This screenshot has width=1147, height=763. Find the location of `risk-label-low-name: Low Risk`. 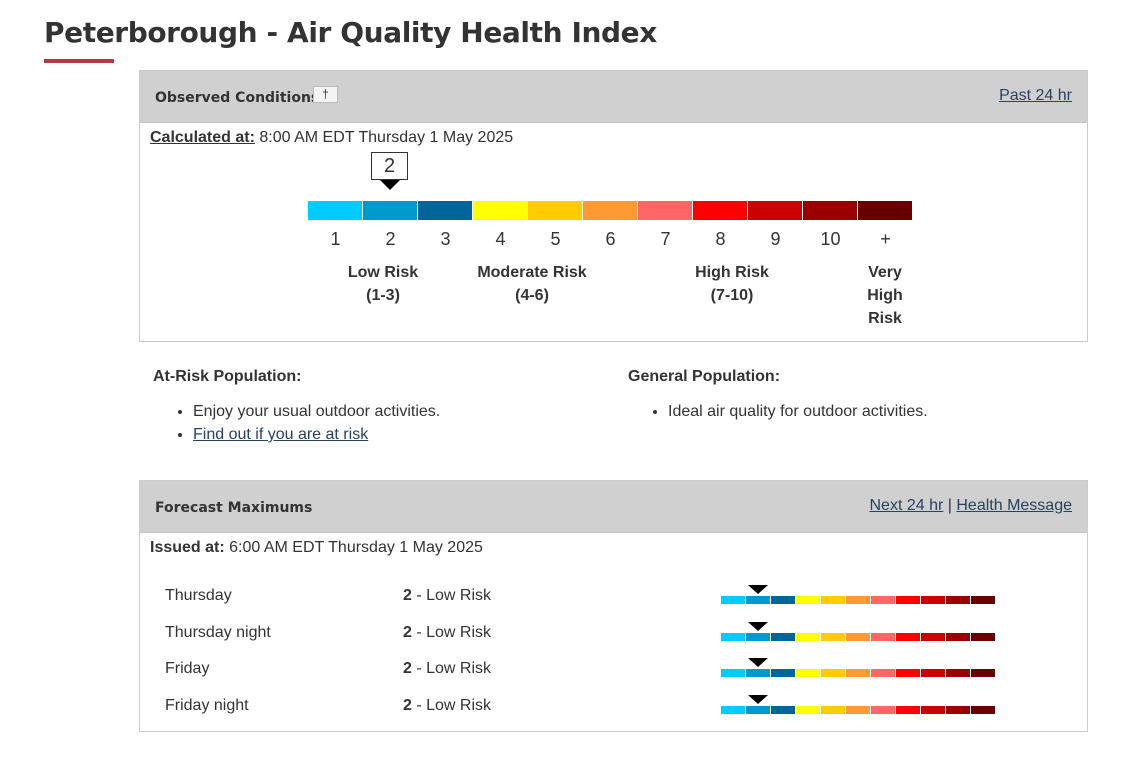

risk-label-low-name: Low Risk is located at coordinates (383, 272).